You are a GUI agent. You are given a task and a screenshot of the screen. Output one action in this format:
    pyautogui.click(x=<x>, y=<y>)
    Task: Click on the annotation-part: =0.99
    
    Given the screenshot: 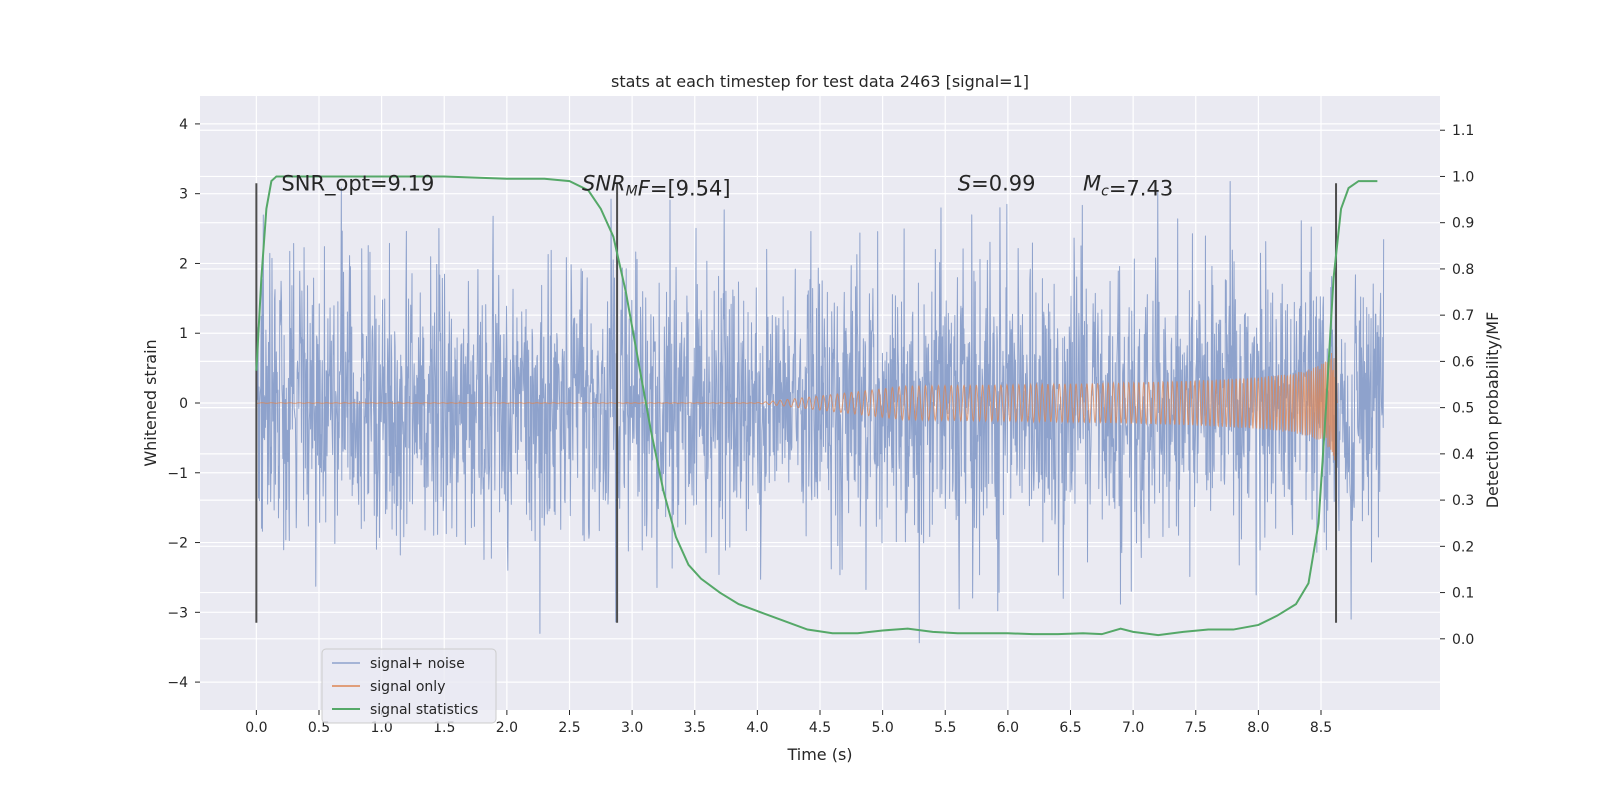 What is the action you would take?
    pyautogui.click(x=1003, y=184)
    